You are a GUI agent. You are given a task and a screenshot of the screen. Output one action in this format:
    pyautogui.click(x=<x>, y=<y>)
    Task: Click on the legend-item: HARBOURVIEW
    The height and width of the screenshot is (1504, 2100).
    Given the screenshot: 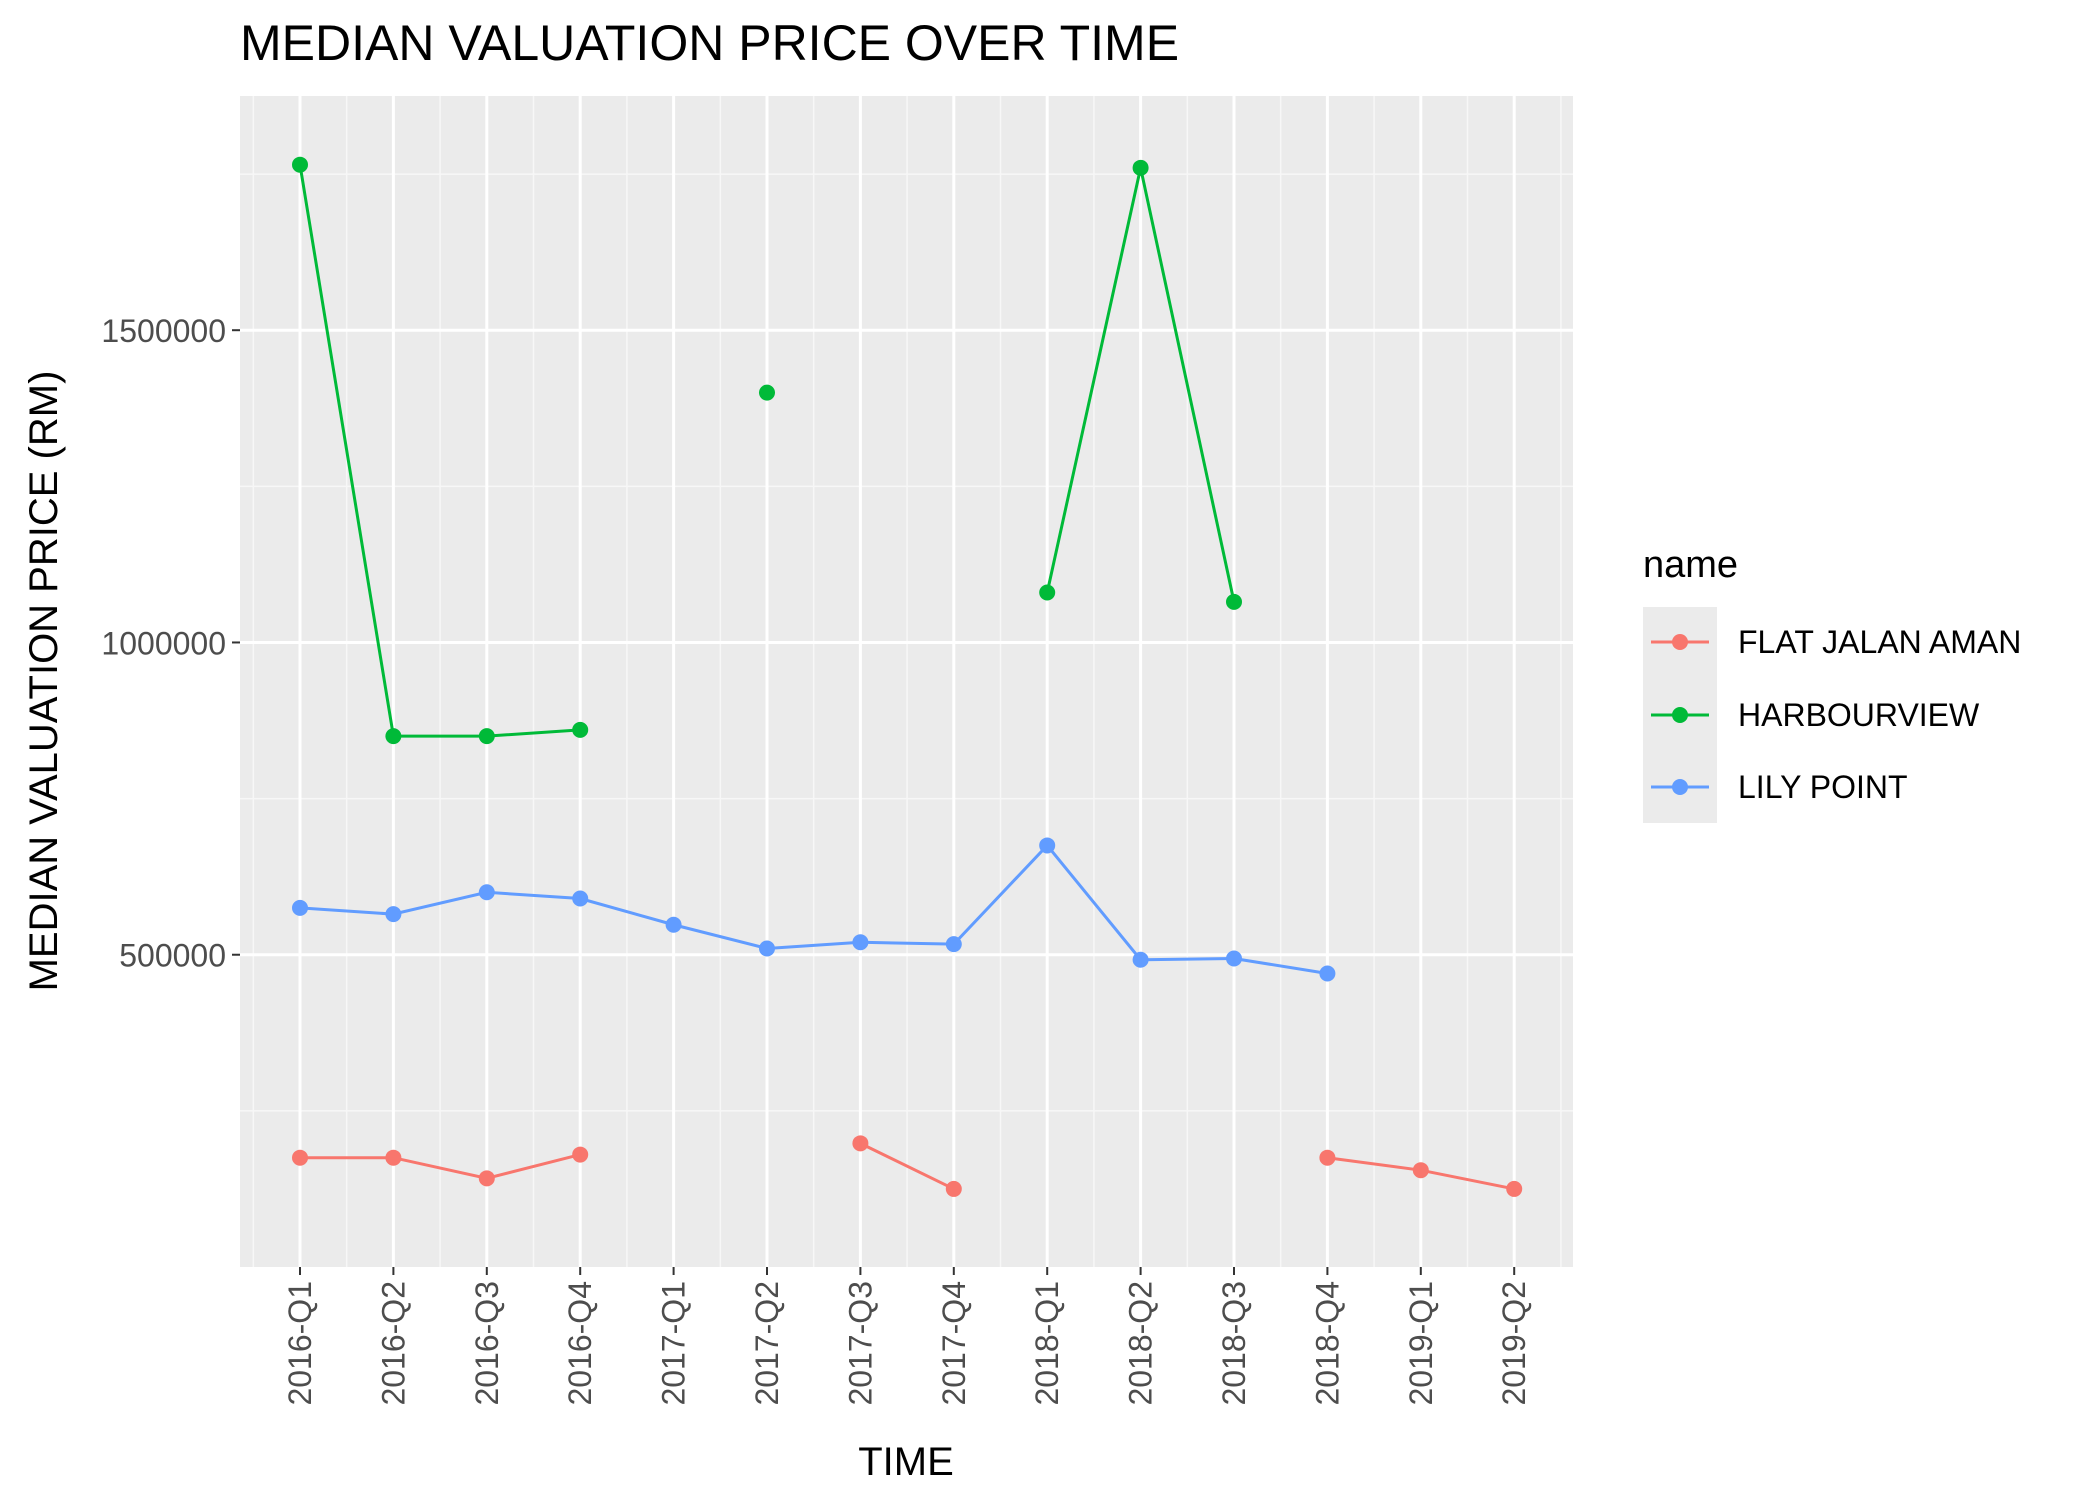 What is the action you would take?
    pyautogui.click(x=1815, y=715)
    